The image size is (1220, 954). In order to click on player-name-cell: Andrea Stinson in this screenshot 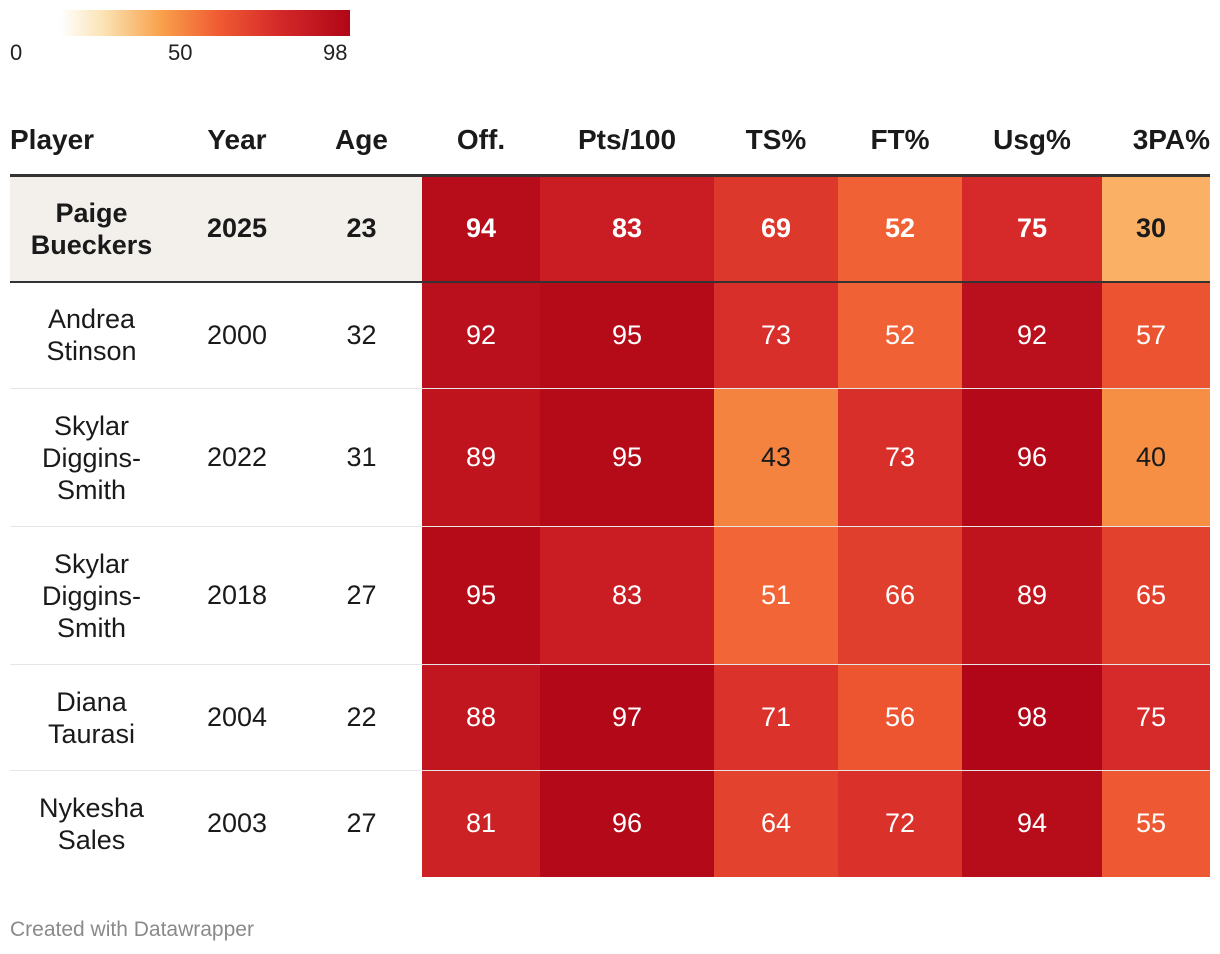, I will do `click(91, 335)`.